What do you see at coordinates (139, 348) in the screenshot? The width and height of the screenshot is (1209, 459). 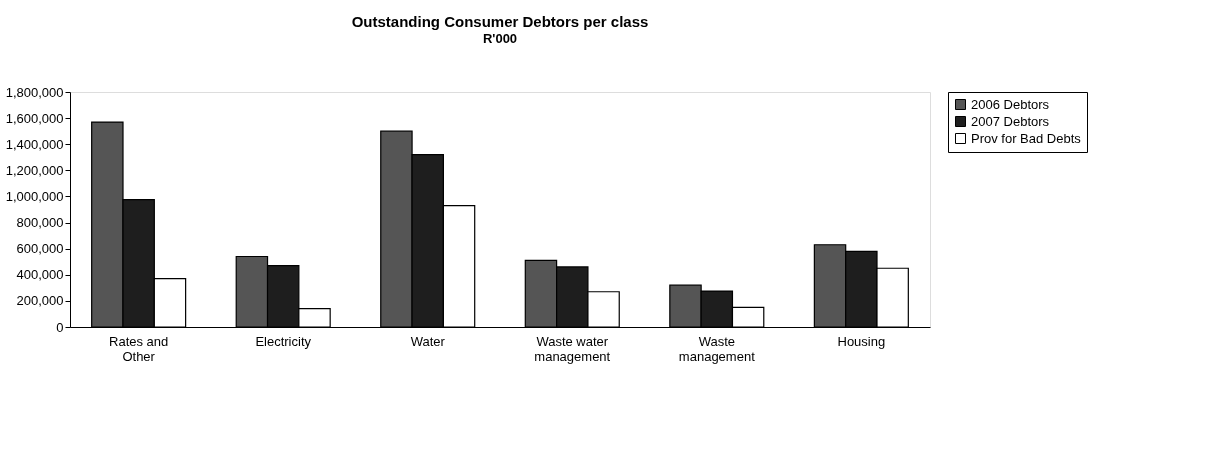 I see `x-tick-label: Rates and Other` at bounding box center [139, 348].